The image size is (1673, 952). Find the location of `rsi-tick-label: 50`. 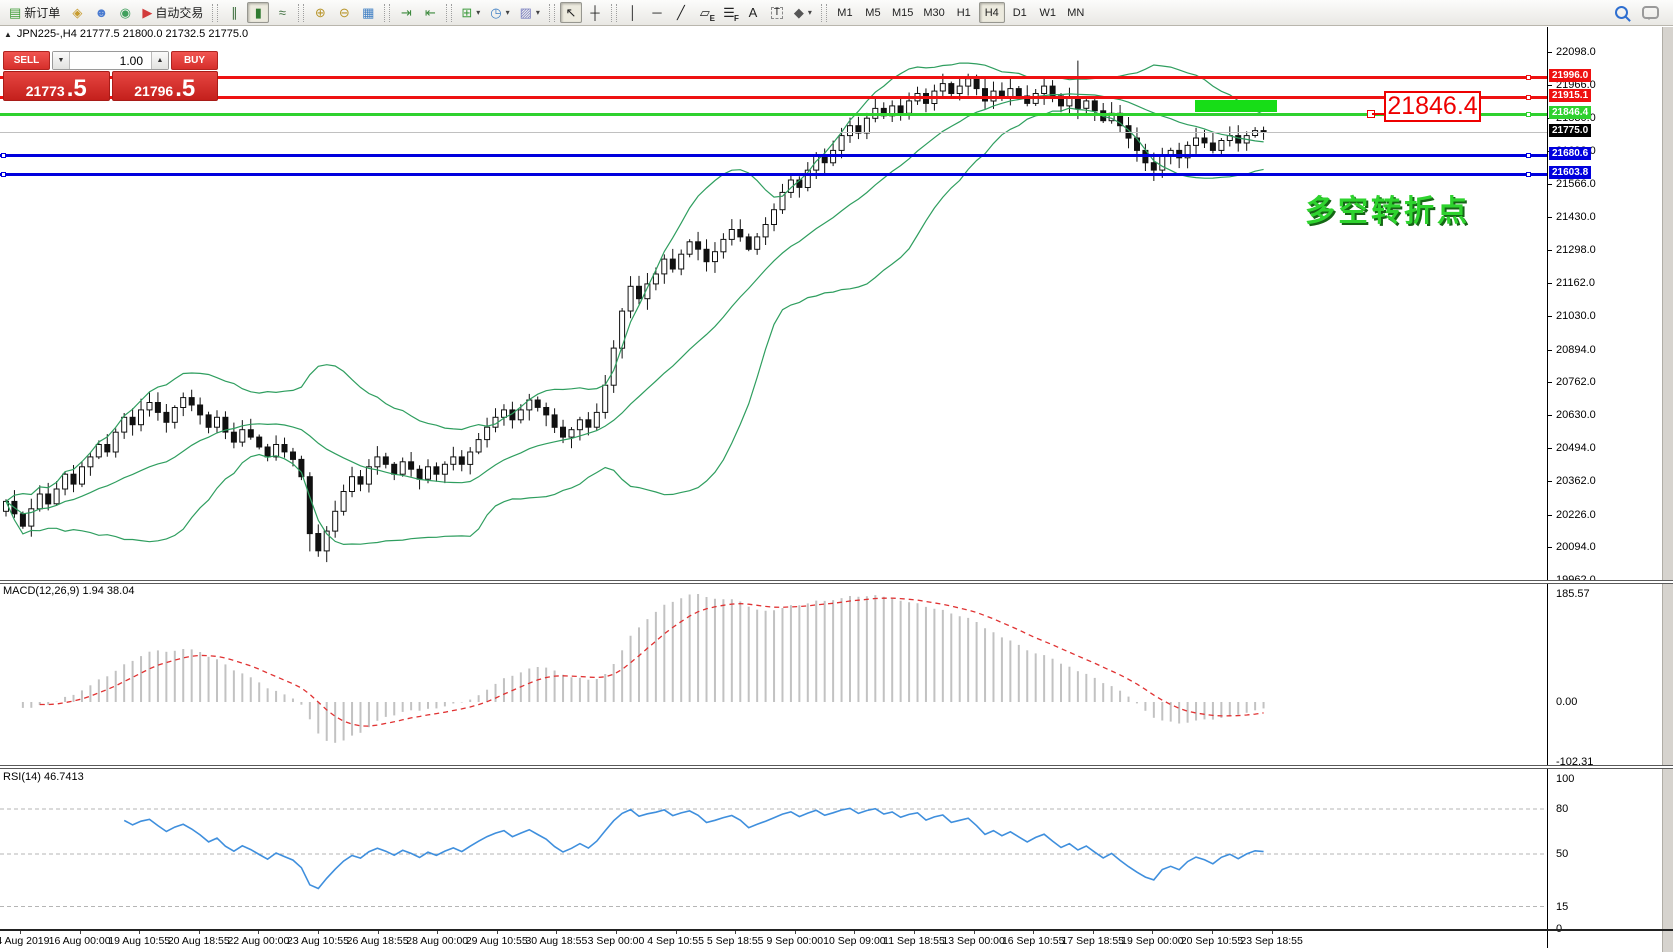

rsi-tick-label: 50 is located at coordinates (1562, 854).